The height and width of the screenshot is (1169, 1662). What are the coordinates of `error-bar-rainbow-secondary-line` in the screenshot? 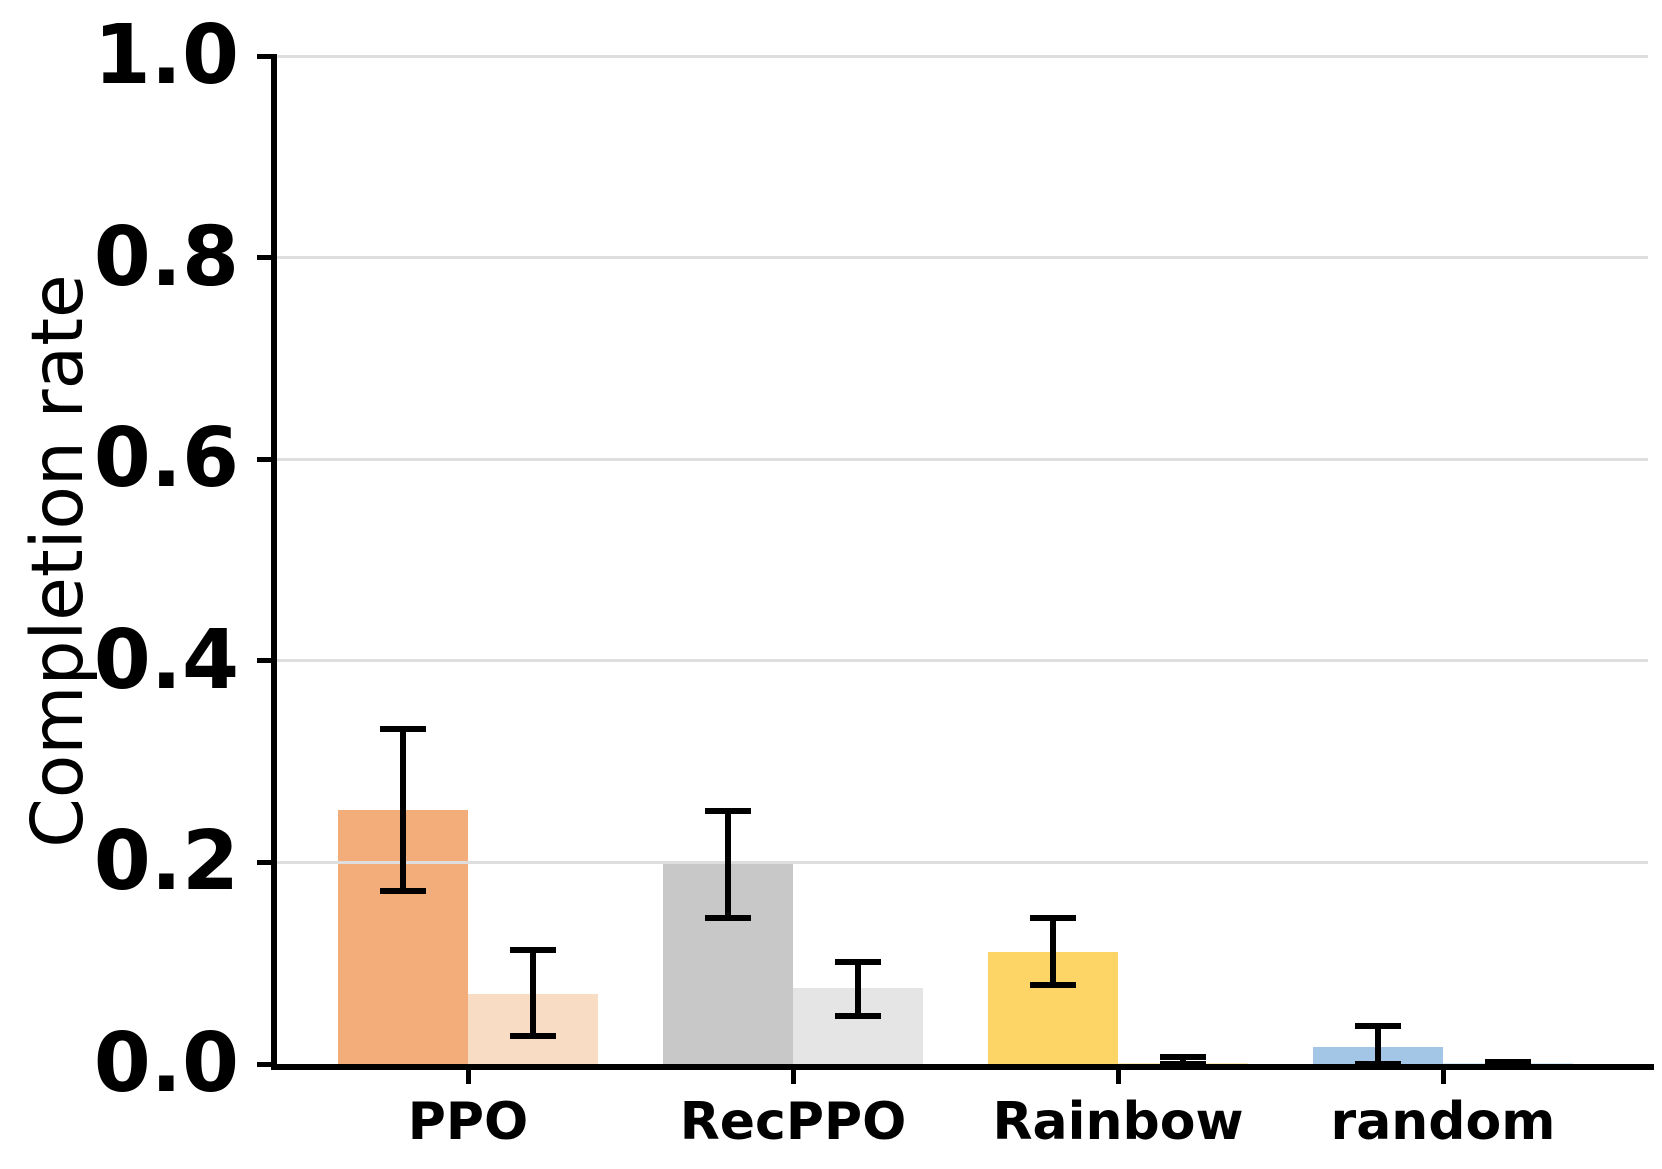 It's located at (1183, 1060).